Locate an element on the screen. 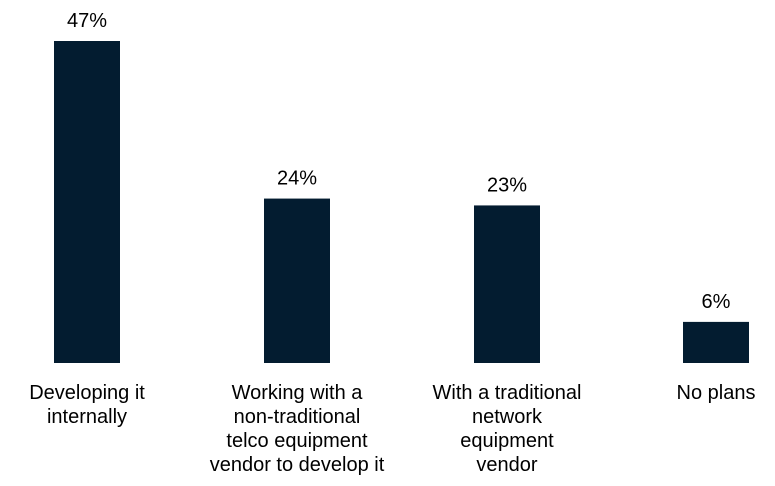 The height and width of the screenshot is (486, 775). category-label-3-line-3: equipment is located at coordinates (507, 441).